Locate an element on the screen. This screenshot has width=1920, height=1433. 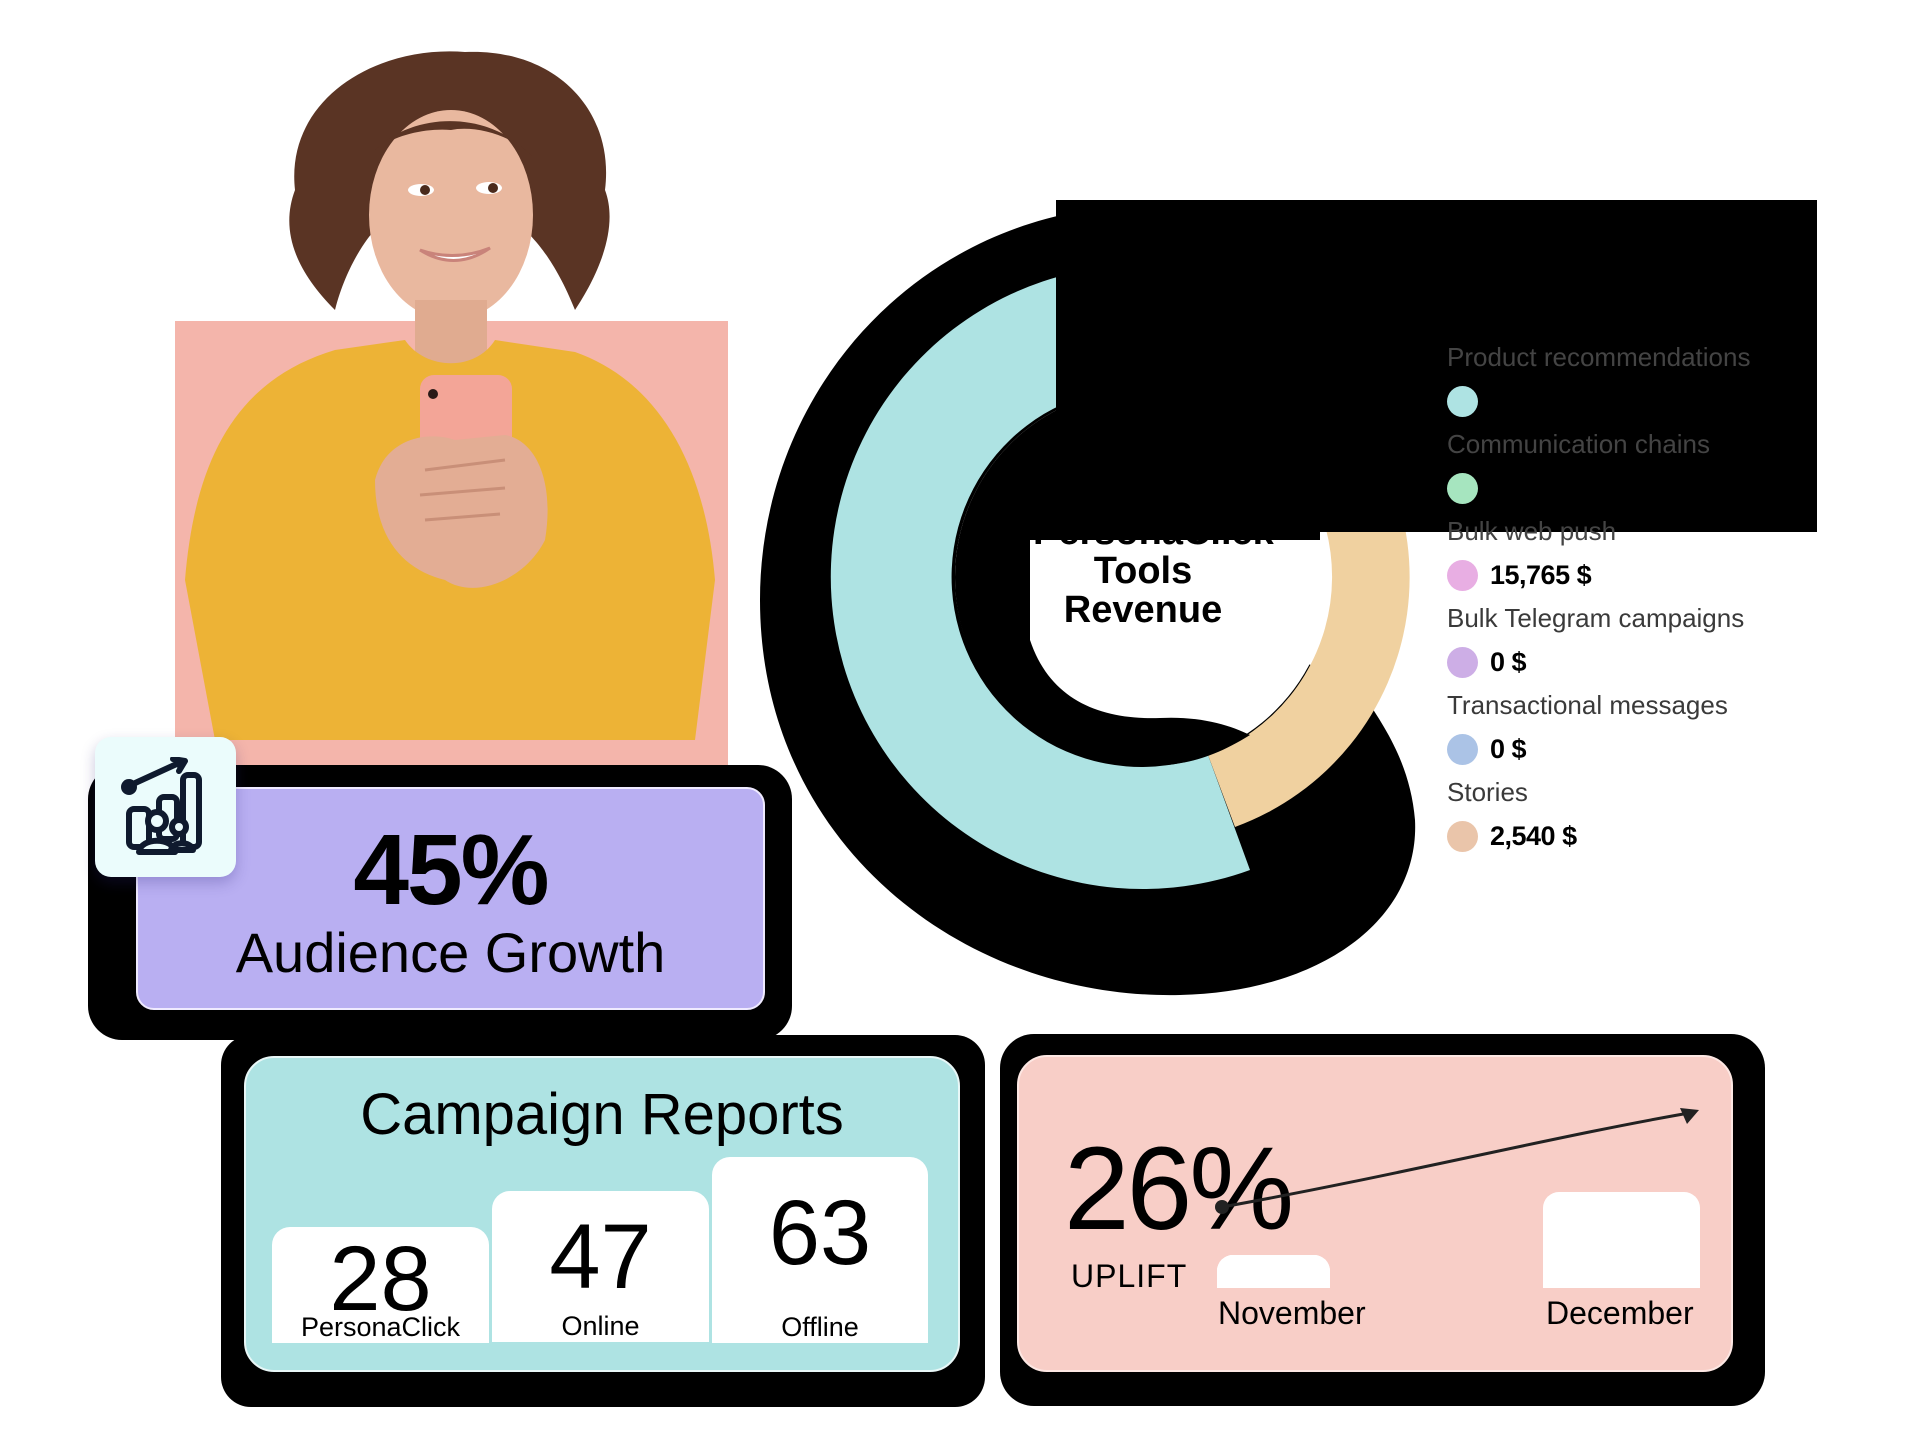
legend-item-bulk-telegram: 0 $ is located at coordinates (1647, 663).